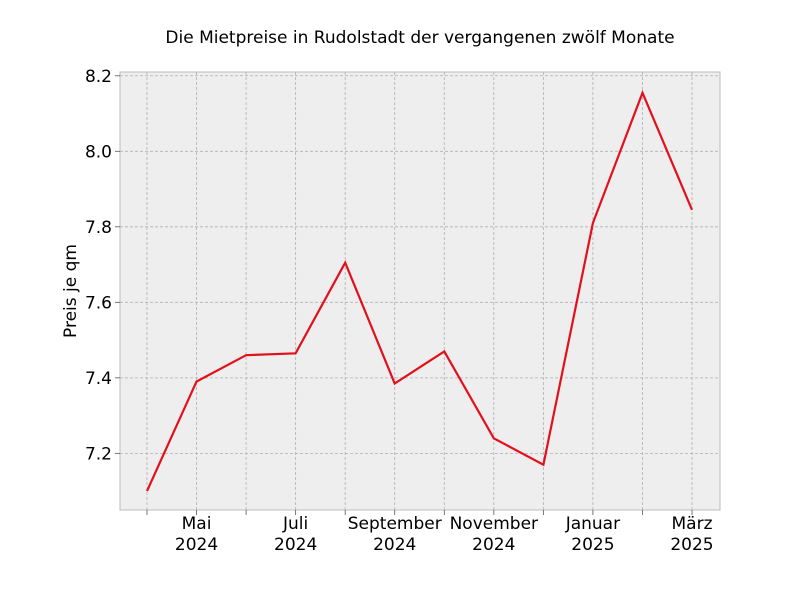  What do you see at coordinates (395, 524) in the screenshot?
I see `x-tick-label-month: September` at bounding box center [395, 524].